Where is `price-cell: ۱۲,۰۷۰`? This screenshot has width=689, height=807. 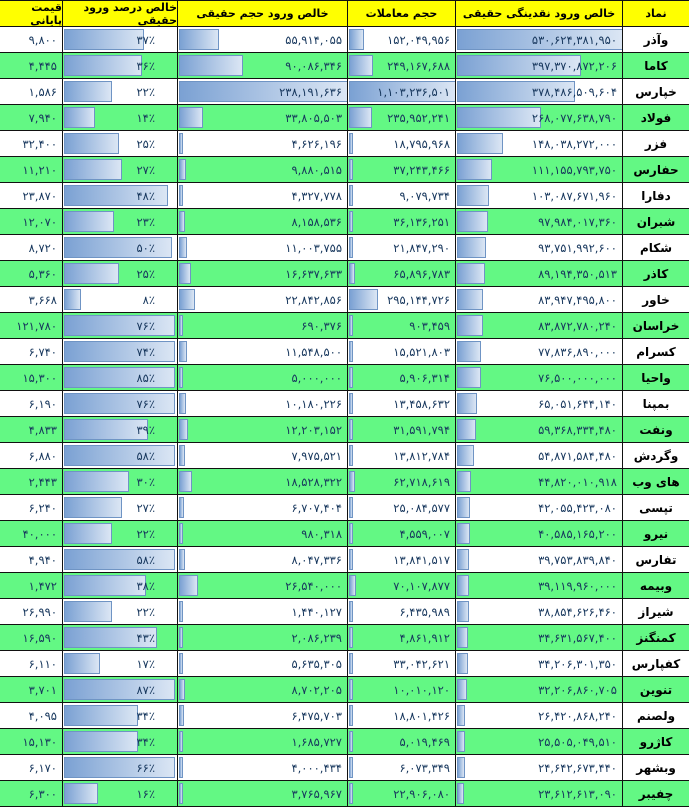
price-cell: ۱۲,۰۷۰ is located at coordinates (31, 221).